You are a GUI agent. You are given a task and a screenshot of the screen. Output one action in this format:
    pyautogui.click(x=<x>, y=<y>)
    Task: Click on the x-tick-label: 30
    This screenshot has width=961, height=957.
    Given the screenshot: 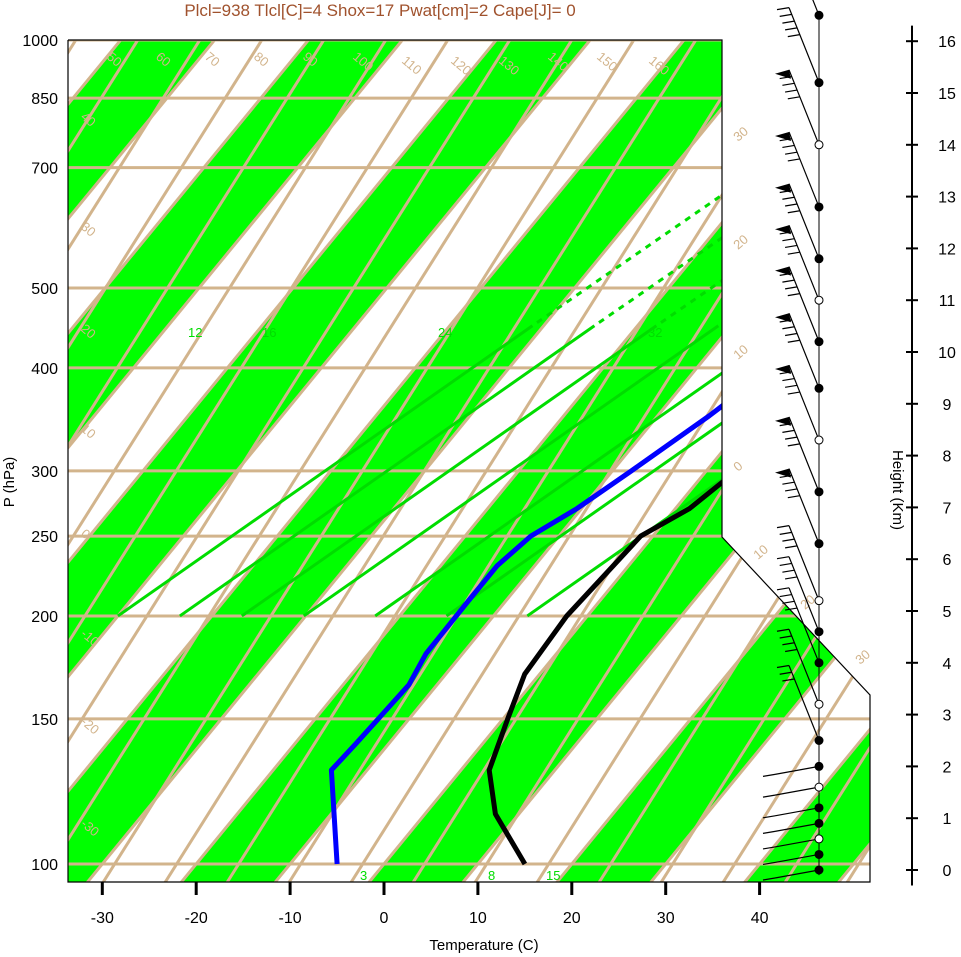 What is the action you would take?
    pyautogui.click(x=666, y=918)
    